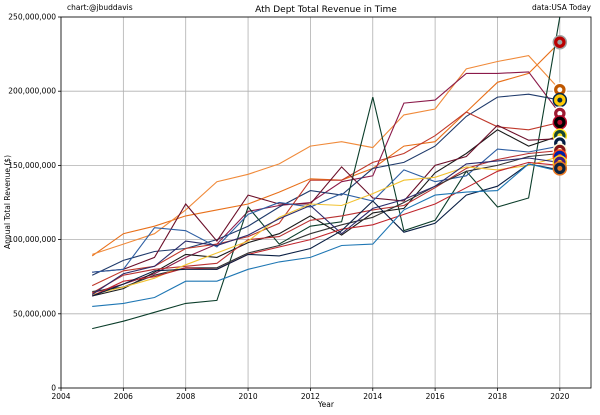 This screenshot has width=600, height=415. I want to click on auburn-logo, so click(560, 168).